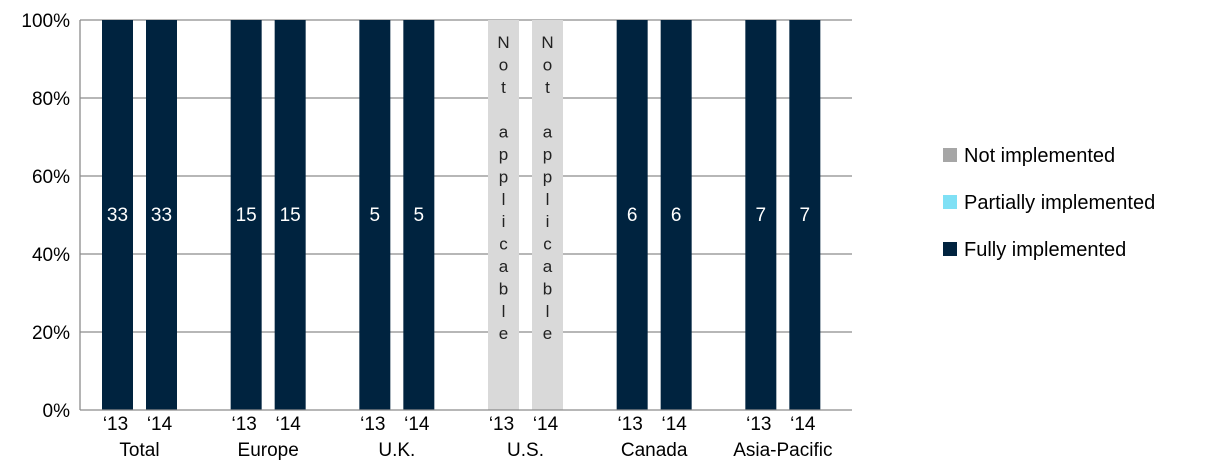  What do you see at coordinates (51, 333) in the screenshot?
I see `y-tick-label: 20%` at bounding box center [51, 333].